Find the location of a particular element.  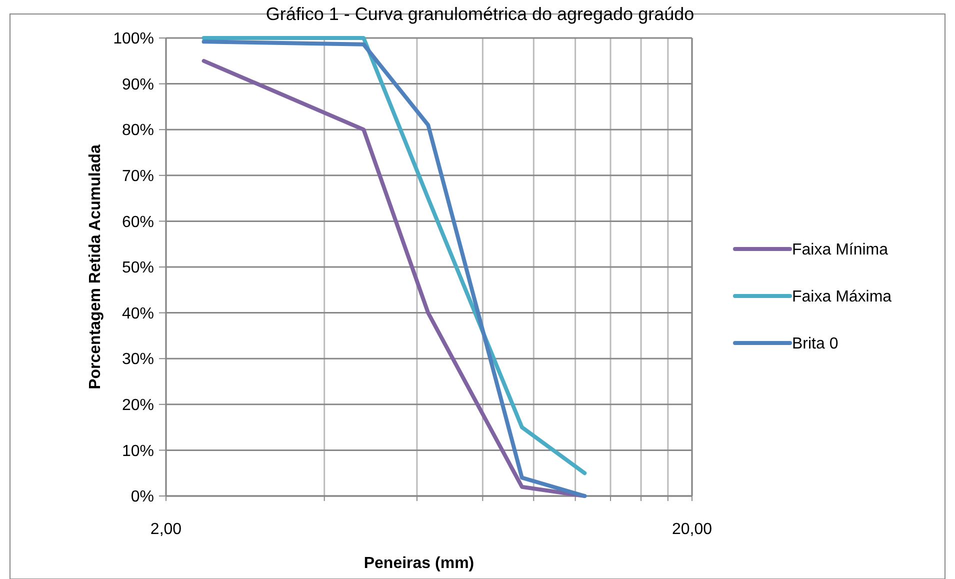

y-tick-label: 30% is located at coordinates (138, 359).